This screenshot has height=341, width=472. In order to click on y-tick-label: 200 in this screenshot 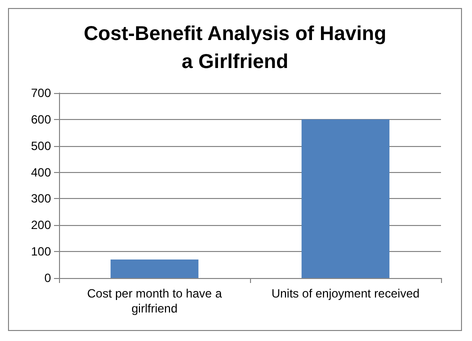, I will do `click(41, 225)`.